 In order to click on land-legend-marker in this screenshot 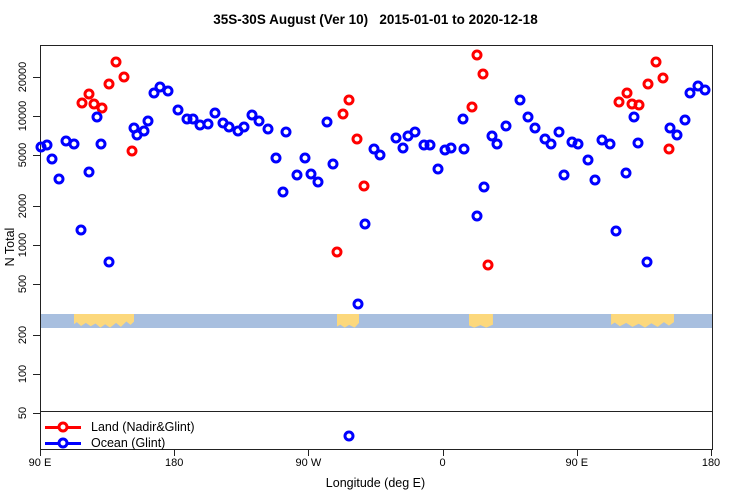, I will do `click(63, 427)`.